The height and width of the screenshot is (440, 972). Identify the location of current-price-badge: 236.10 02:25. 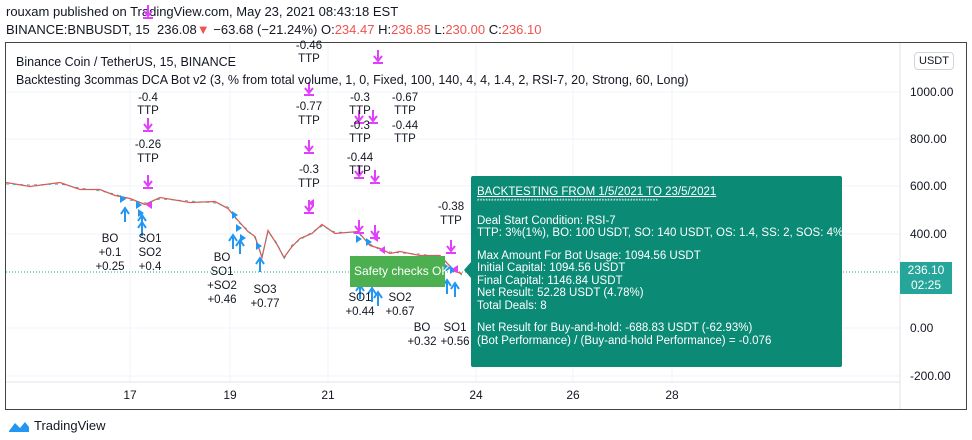
(926, 278).